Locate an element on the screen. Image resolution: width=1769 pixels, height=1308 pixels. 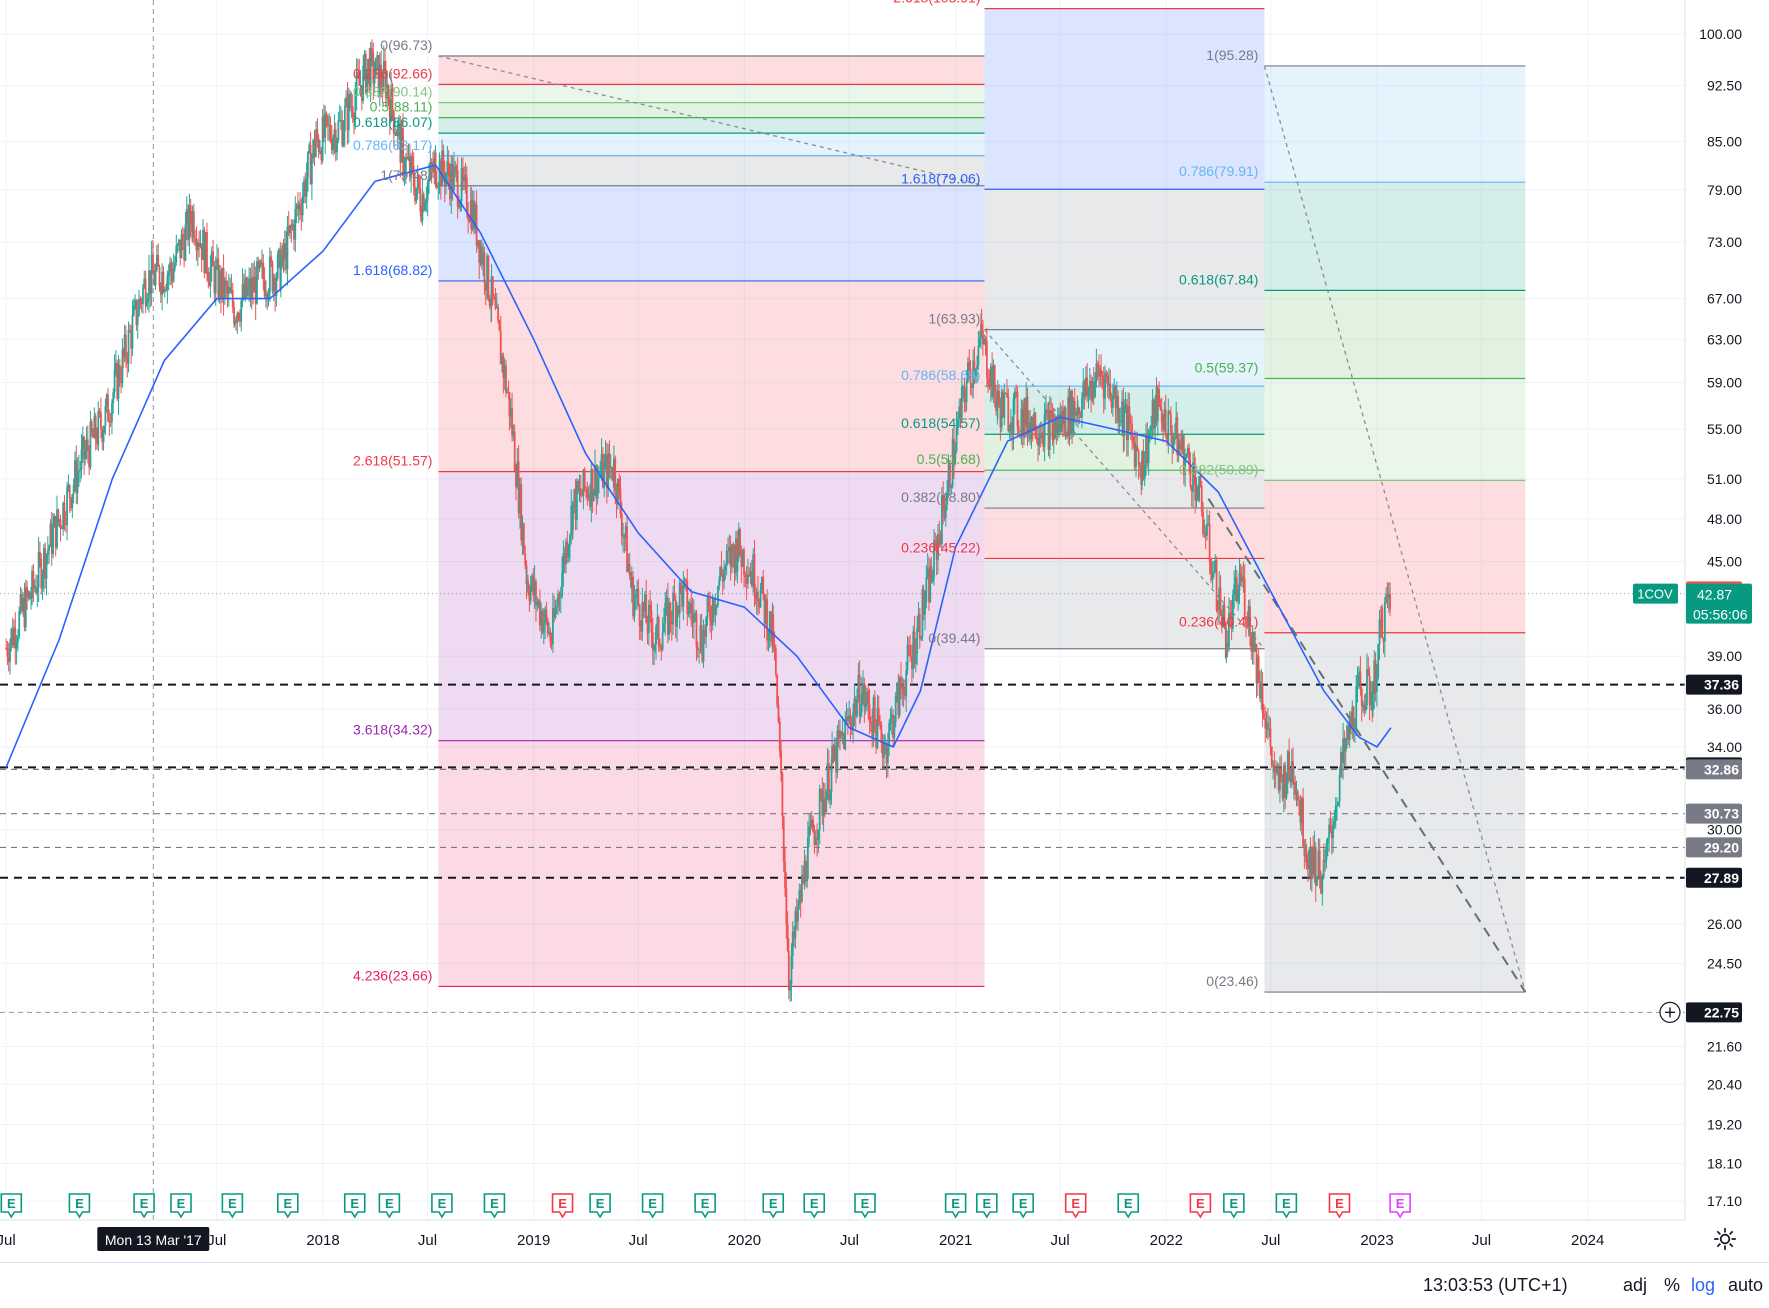
gear-icon is located at coordinates (1725, 1239).